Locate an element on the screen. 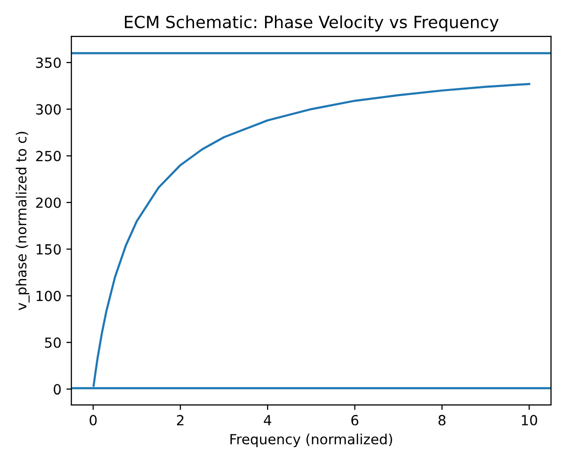  x-tick-label: 4 is located at coordinates (268, 420).